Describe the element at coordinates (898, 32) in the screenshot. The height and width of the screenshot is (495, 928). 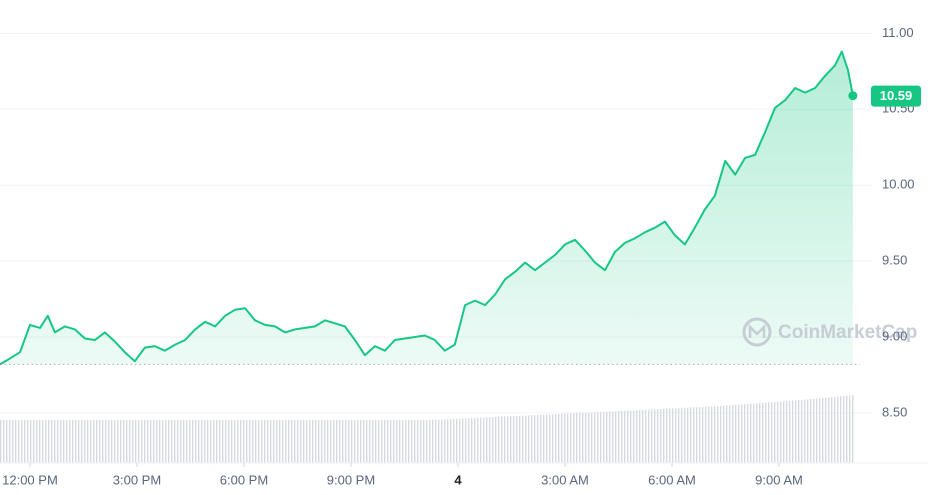
I see `y-tick-label: 11.00` at that location.